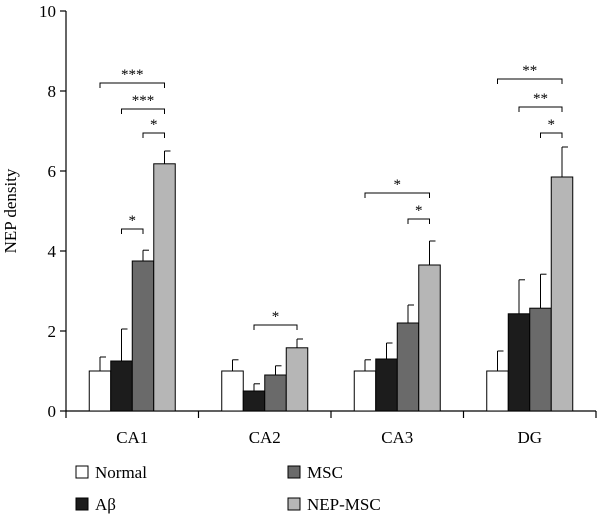  I want to click on x-tick-label: CA3, so click(397, 437).